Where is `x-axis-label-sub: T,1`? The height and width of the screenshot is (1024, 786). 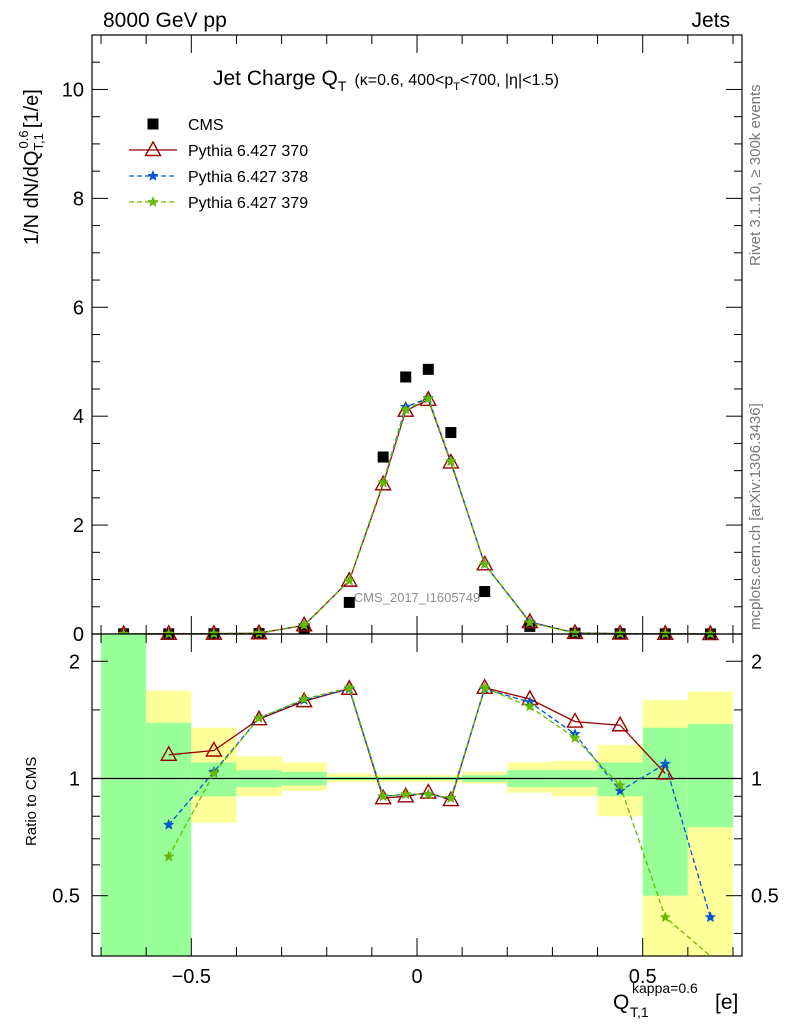
x-axis-label-sub: T,1 is located at coordinates (639, 1012).